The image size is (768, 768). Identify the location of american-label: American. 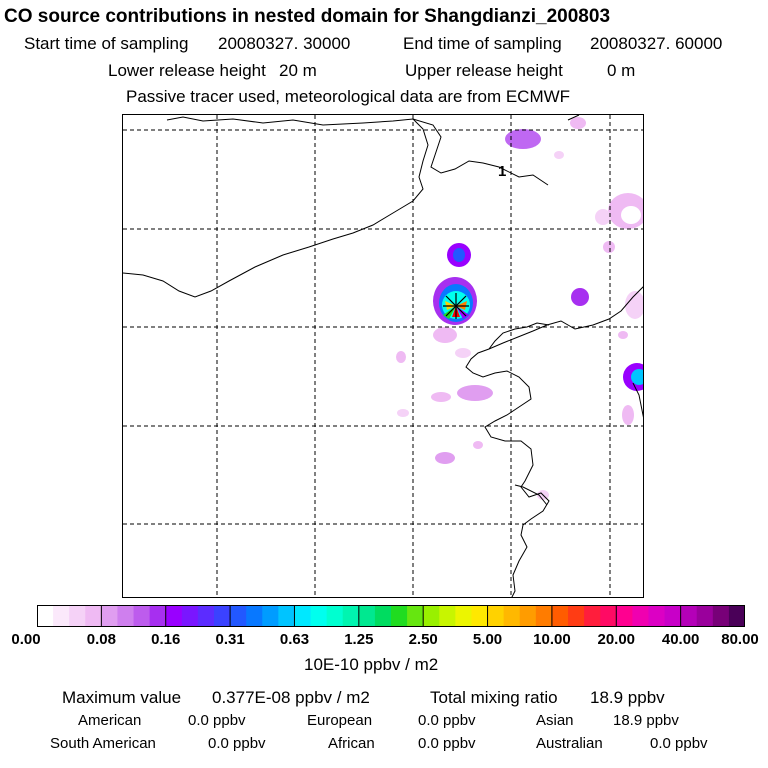
(110, 720).